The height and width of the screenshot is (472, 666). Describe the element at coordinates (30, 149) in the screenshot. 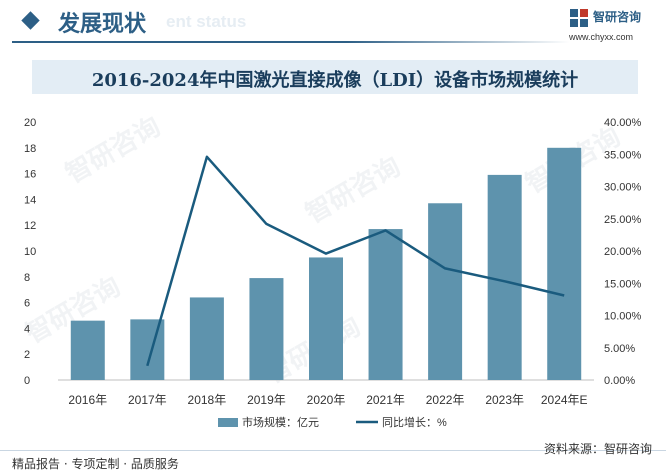

I see `y-left-tick-label: 18` at that location.